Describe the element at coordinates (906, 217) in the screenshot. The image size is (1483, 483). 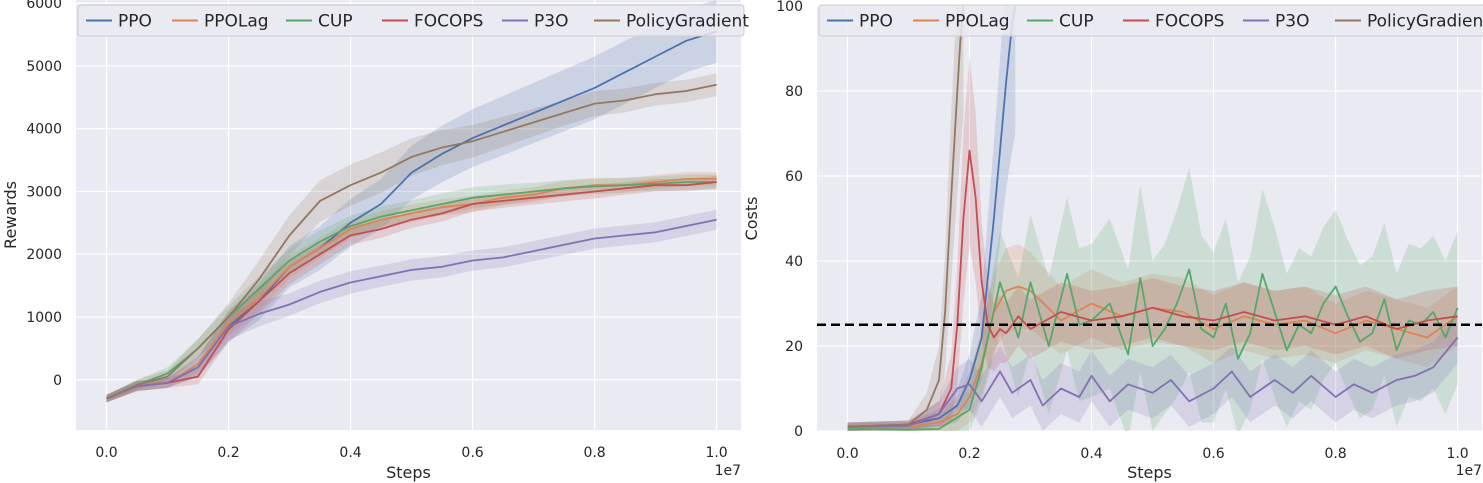
I see `series-line-PolicyGradient` at that location.